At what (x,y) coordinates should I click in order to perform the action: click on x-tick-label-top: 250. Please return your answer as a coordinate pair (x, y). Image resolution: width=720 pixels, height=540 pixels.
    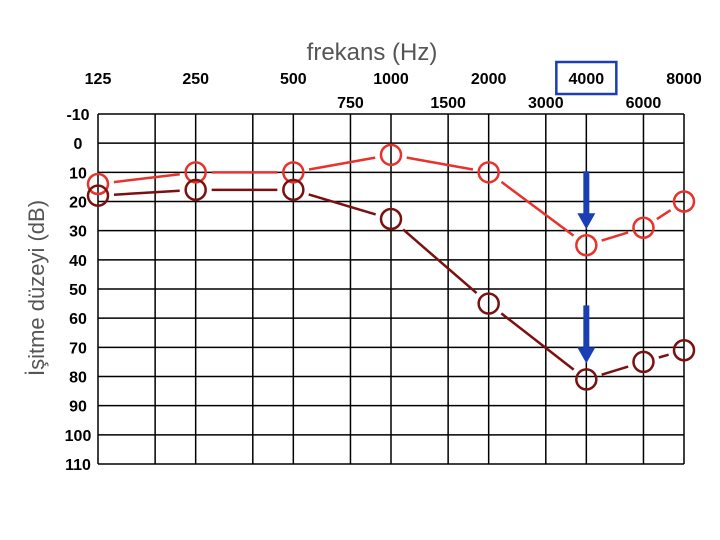
    Looking at the image, I should click on (195, 79).